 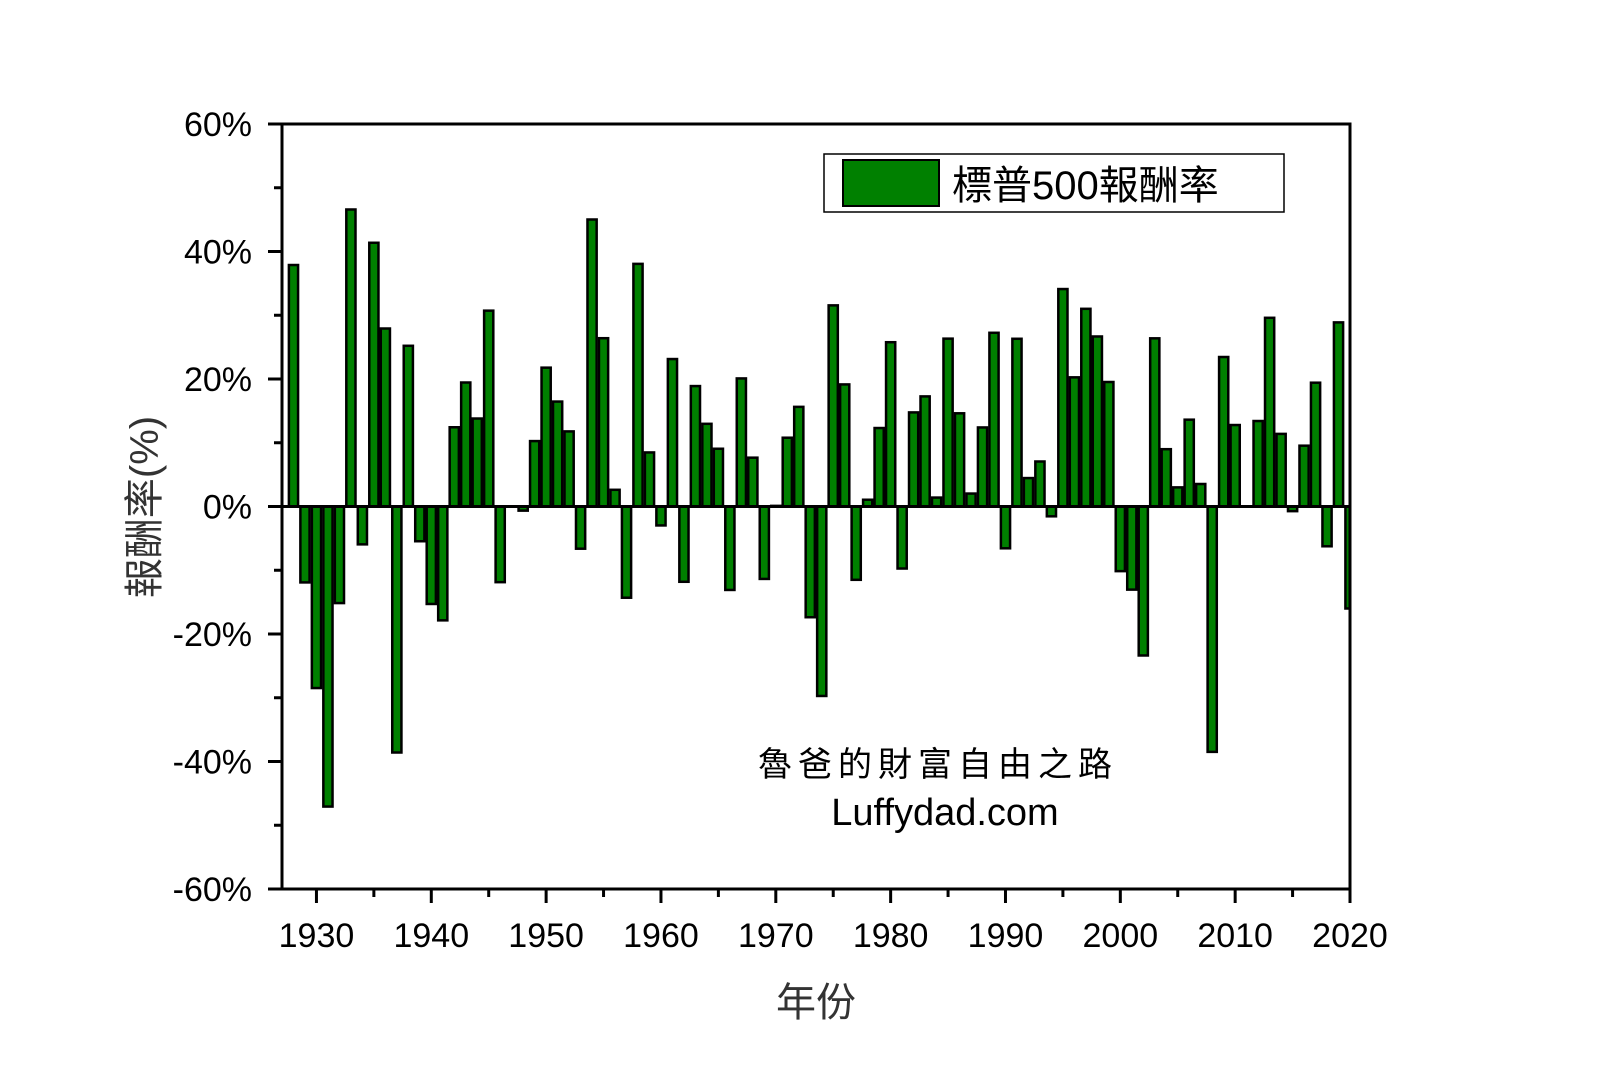 I want to click on watermark-title: 魯爸的財富自由之路, so click(x=938, y=765).